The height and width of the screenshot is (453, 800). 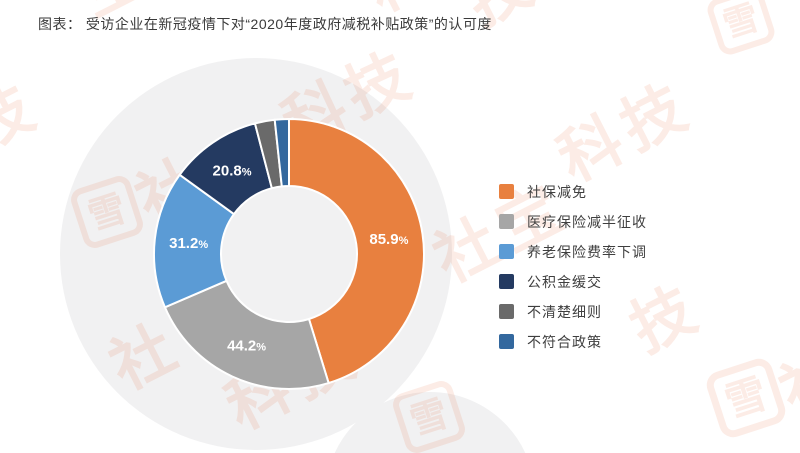 What do you see at coordinates (232, 171) in the screenshot?
I see `slice-percentage-label: 20.8%` at bounding box center [232, 171].